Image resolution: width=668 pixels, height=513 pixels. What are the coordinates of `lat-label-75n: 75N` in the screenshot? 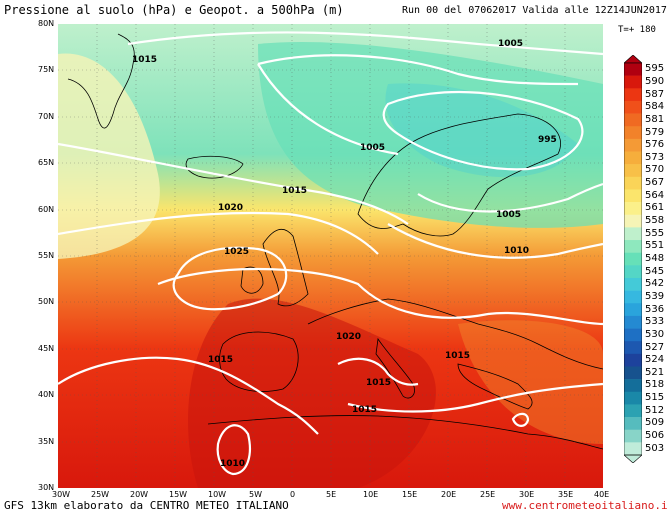 It's located at (46, 69).